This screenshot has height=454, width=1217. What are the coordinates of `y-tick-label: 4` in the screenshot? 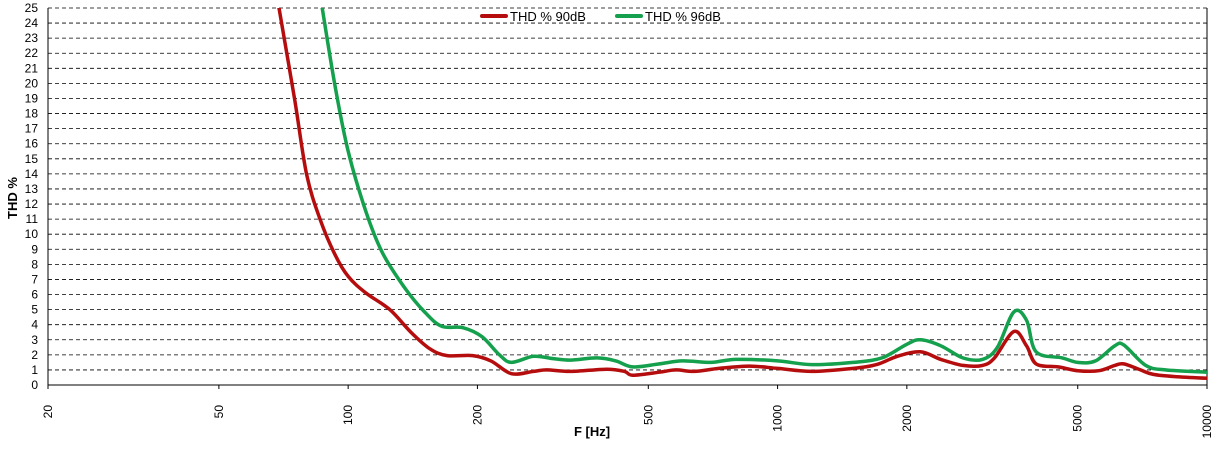 It's located at (34, 325).